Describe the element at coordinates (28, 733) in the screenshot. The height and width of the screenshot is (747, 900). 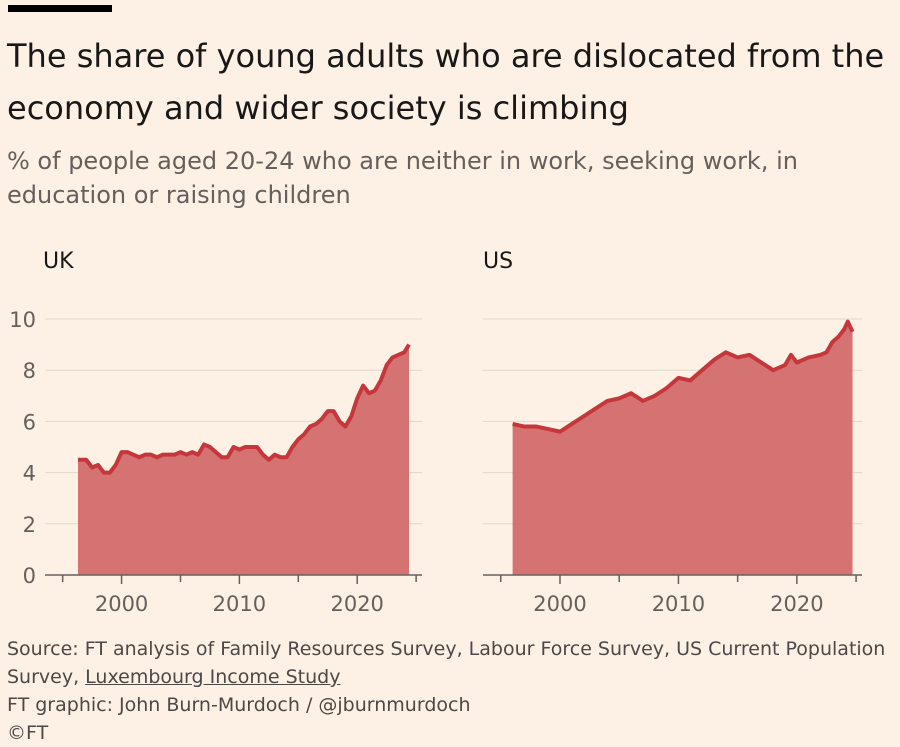
I see `copyright: ©FT` at that location.